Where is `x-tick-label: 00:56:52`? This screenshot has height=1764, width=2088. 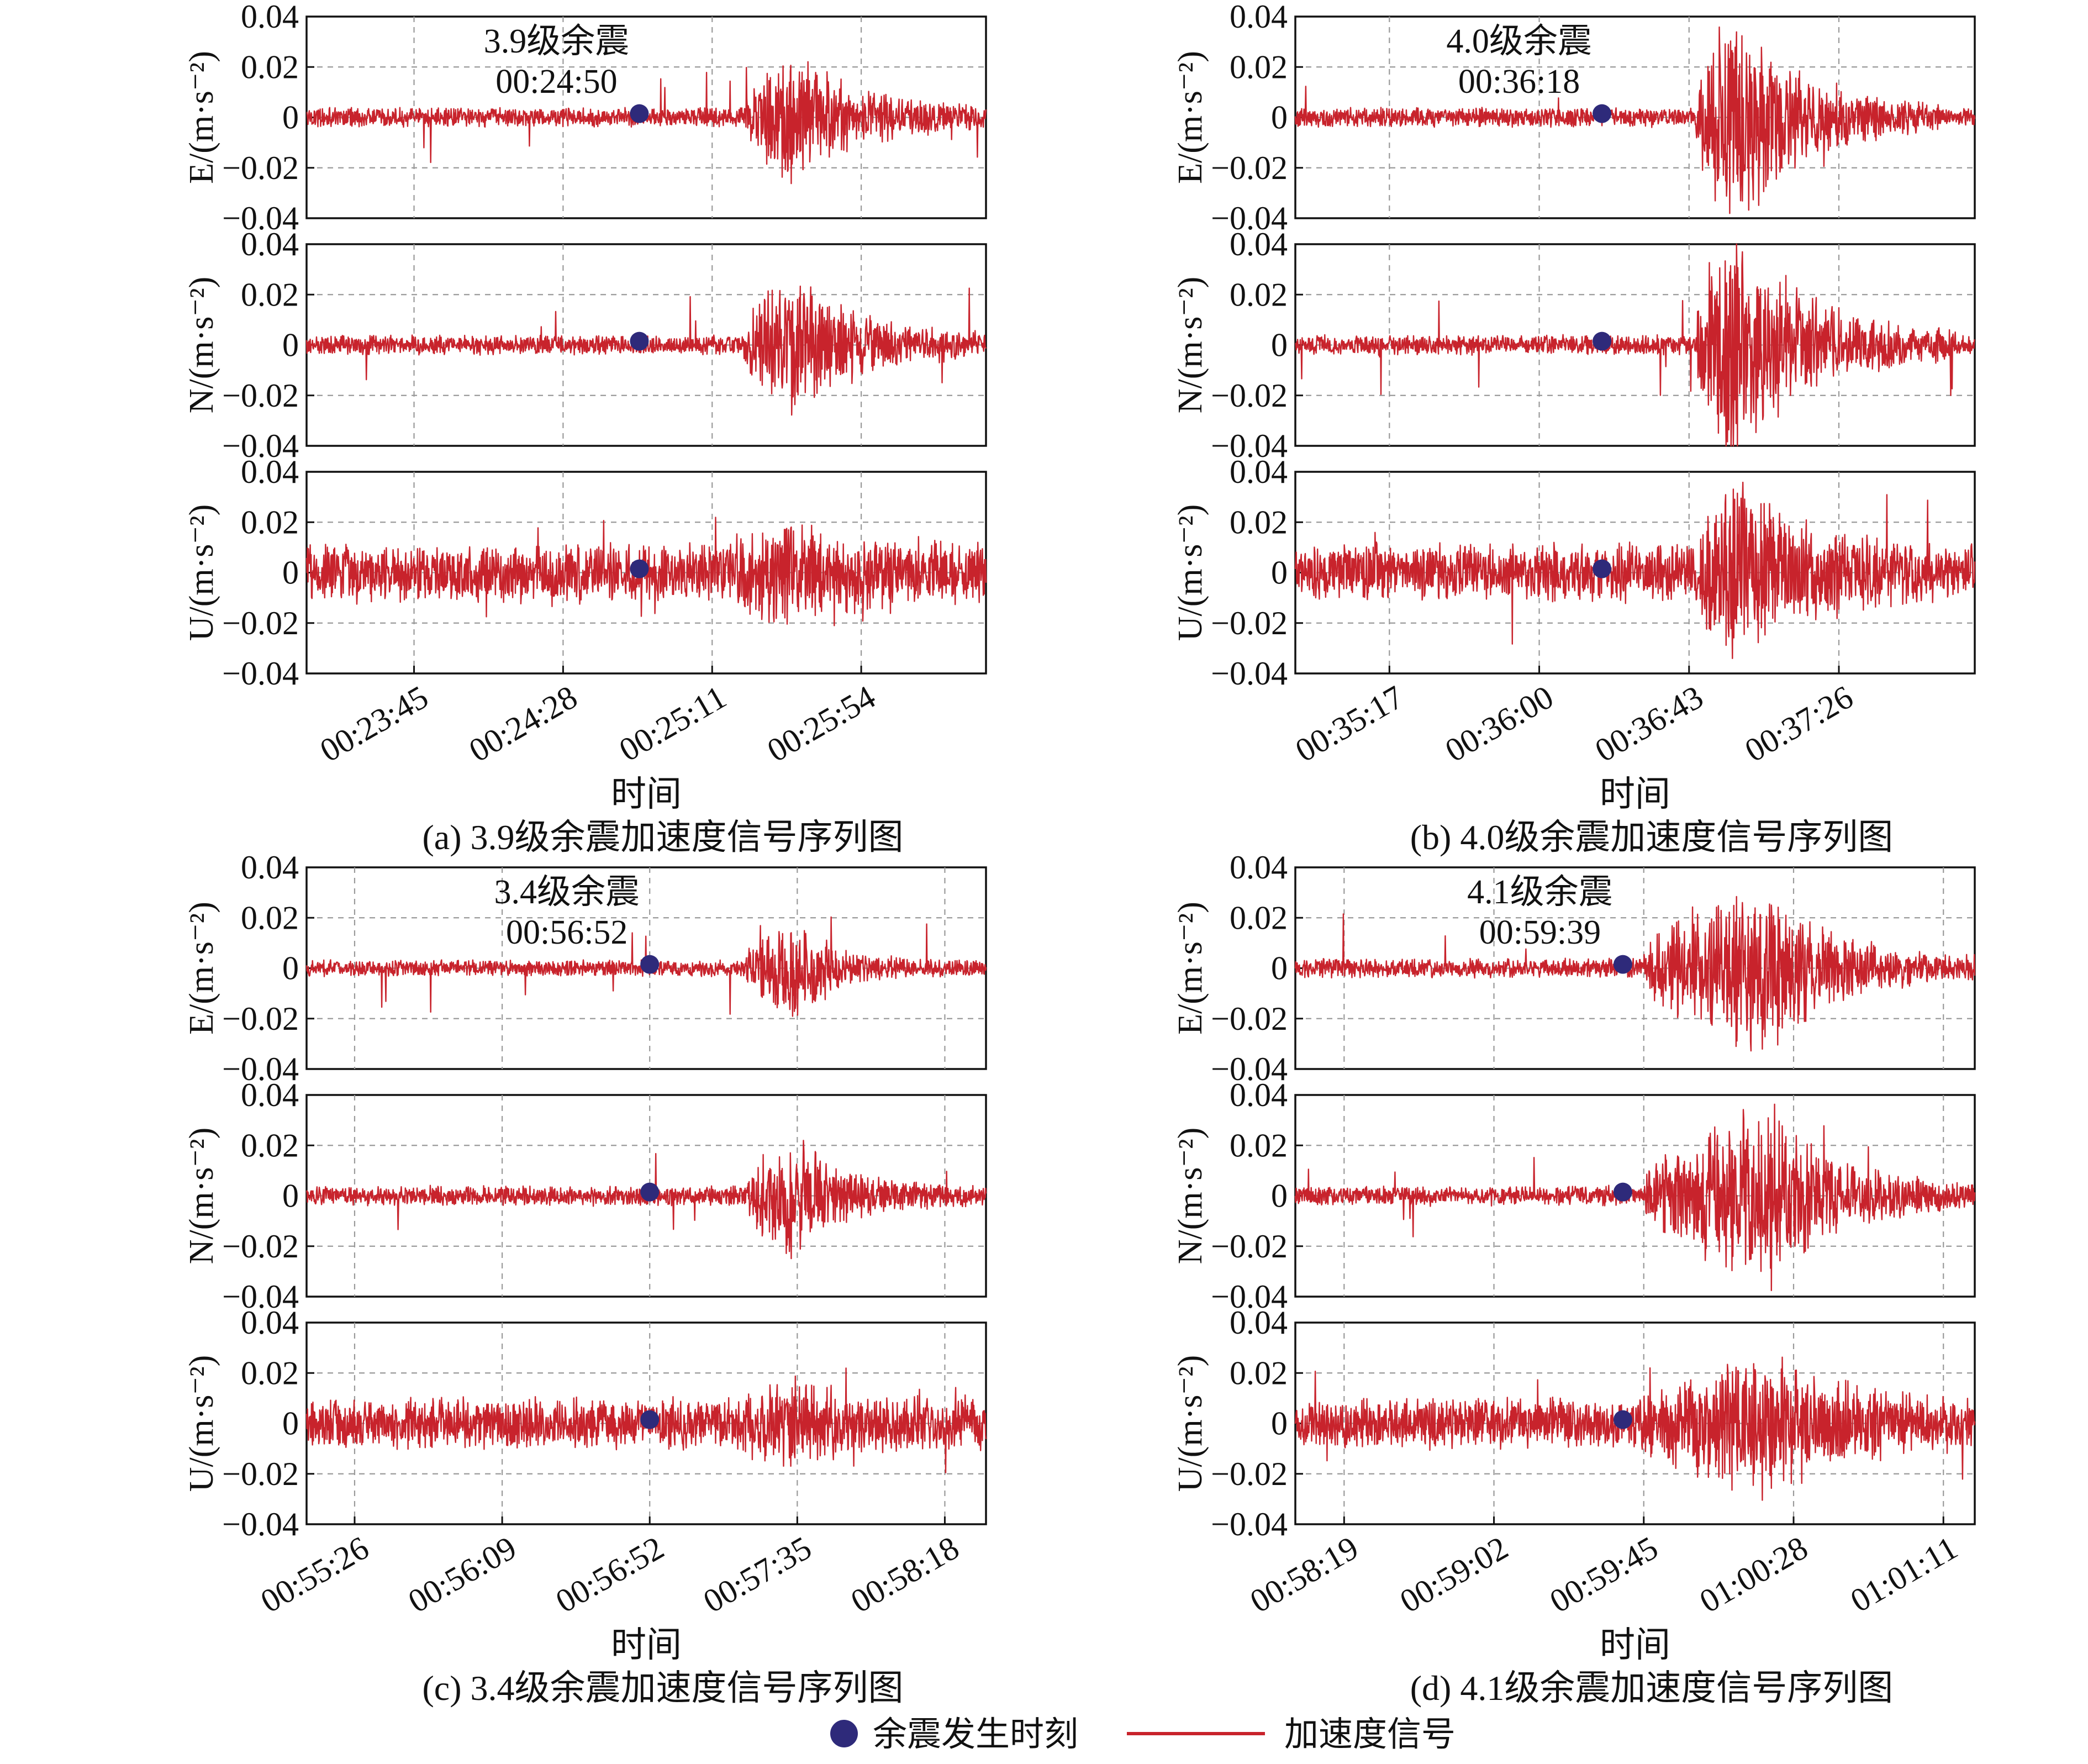 x-tick-label: 00:56:52 is located at coordinates (610, 1574).